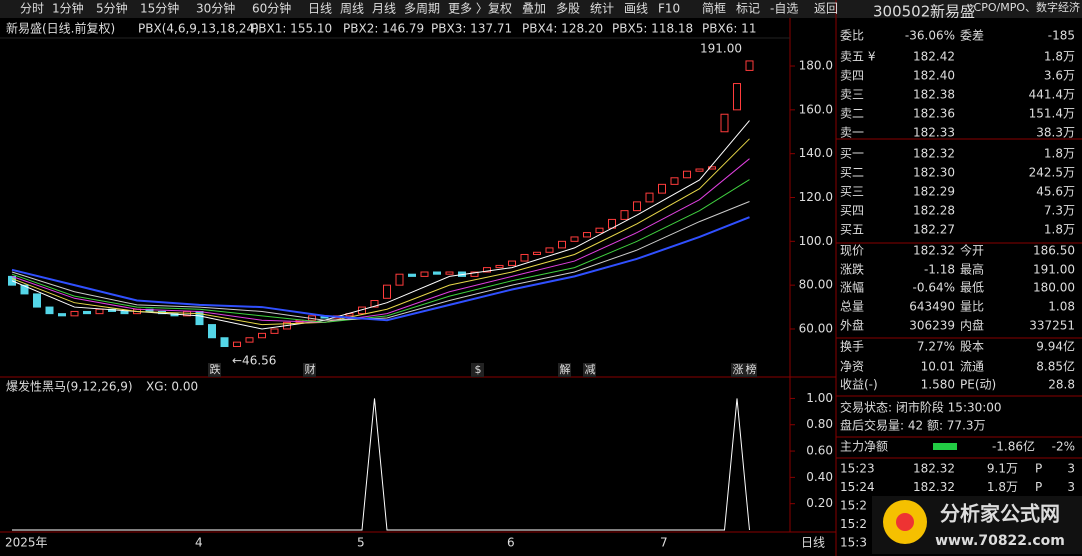 The image size is (1082, 556). Describe the element at coordinates (852, 95) in the screenshot. I see `quote-cell: 卖三` at that location.